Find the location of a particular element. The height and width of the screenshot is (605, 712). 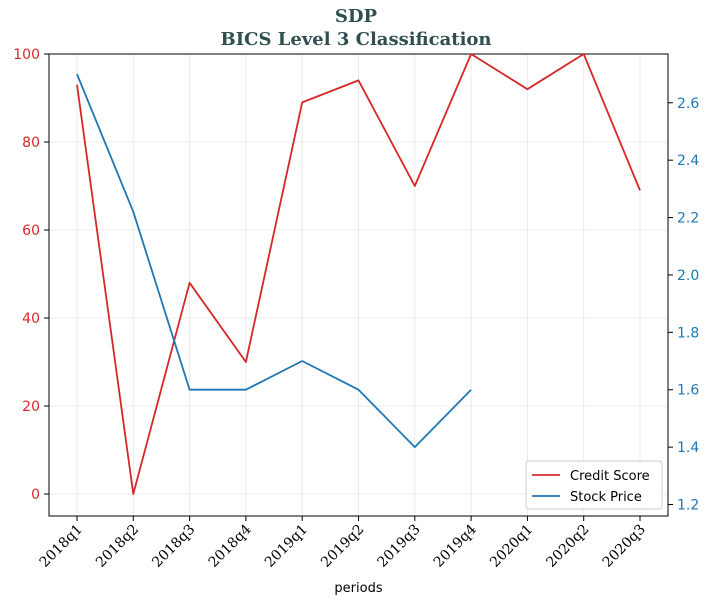

x-tick-label: 2019q3 is located at coordinates (398, 546).